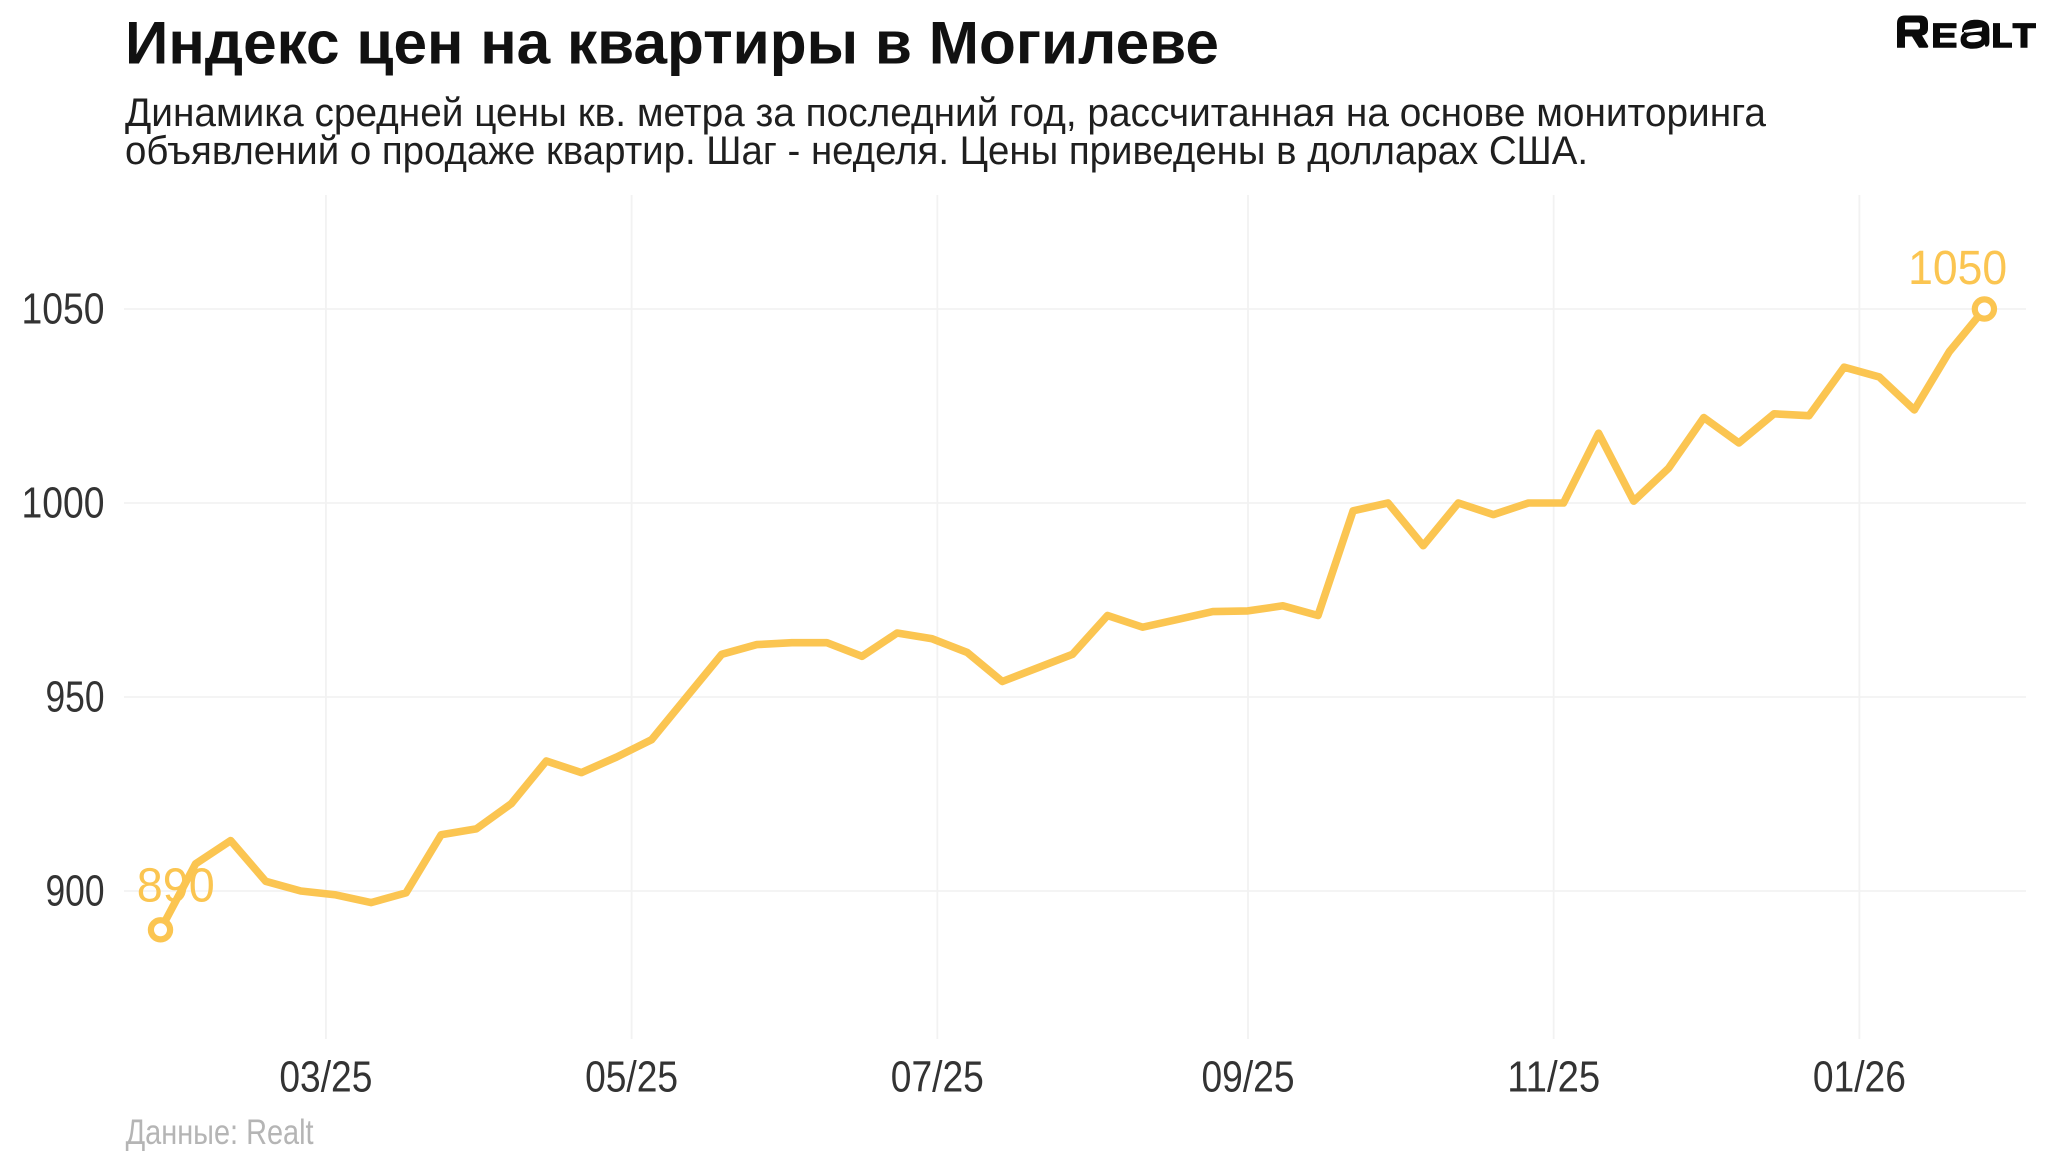 This screenshot has height=1171, width=2048. What do you see at coordinates (1248, 1077) in the screenshot?
I see `svg-text: 09/25` at bounding box center [1248, 1077].